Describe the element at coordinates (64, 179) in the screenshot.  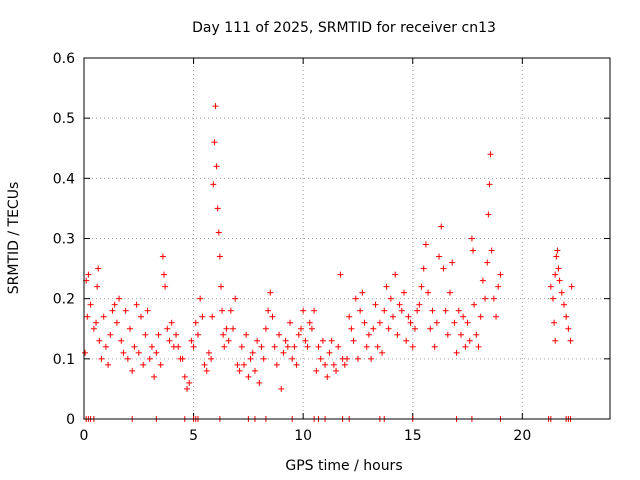
I see `y-tick-label: 0.4` at that location.